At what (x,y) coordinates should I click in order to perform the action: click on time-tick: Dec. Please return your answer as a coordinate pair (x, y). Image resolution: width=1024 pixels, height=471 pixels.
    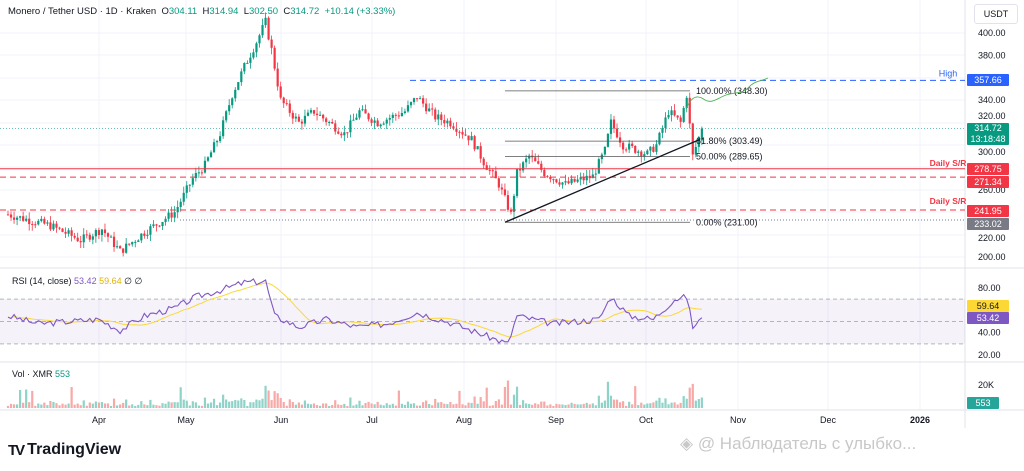
    Looking at the image, I should click on (828, 420).